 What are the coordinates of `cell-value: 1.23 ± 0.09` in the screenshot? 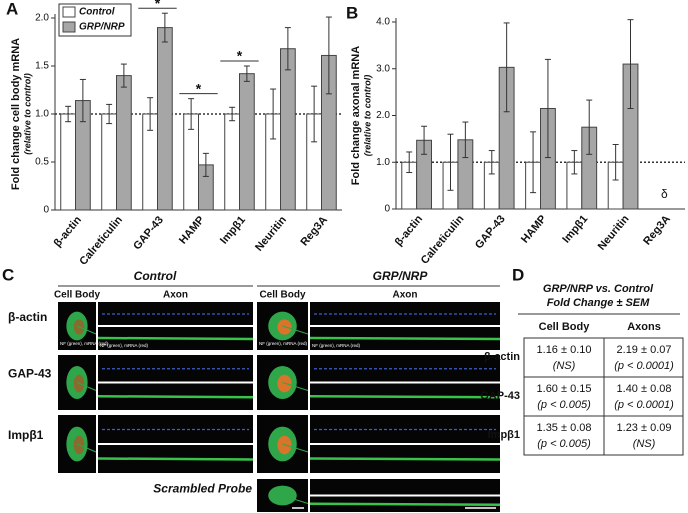 It's located at (644, 428).